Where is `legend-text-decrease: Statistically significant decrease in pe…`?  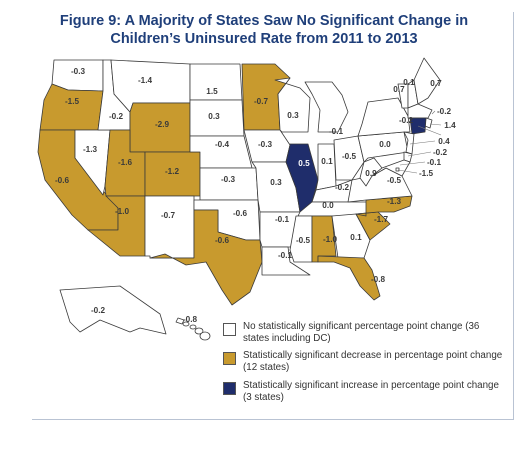
legend-text-decrease: Statistically significant decrease in pe… is located at coordinates (373, 361).